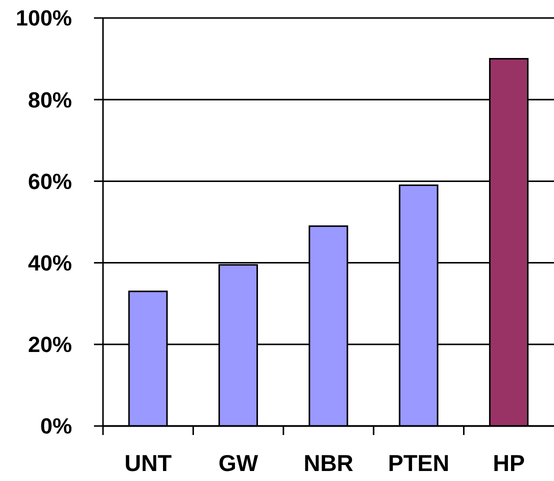  Describe the element at coordinates (508, 463) in the screenshot. I see `x-tick-label: HP` at that location.